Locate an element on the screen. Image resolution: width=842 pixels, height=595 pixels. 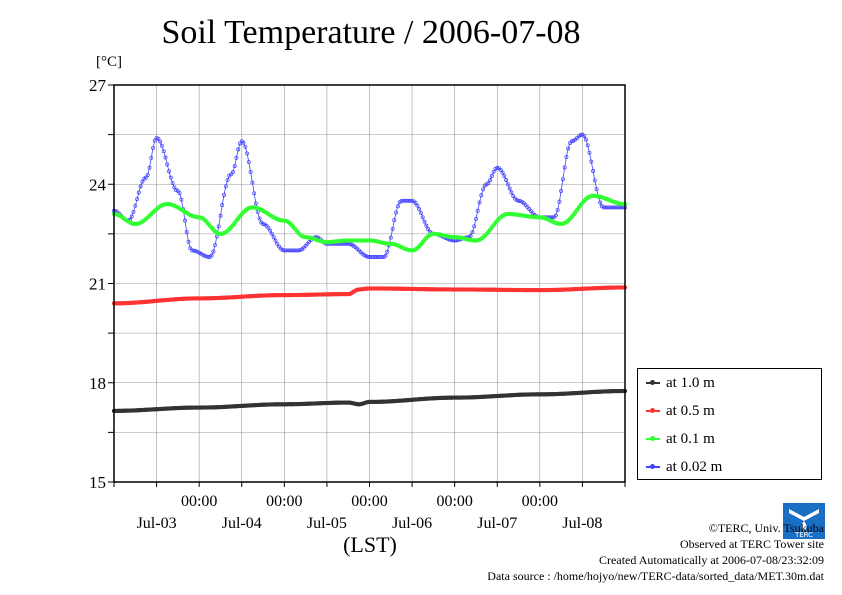
legend-label: at 0.02 m is located at coordinates (694, 466).